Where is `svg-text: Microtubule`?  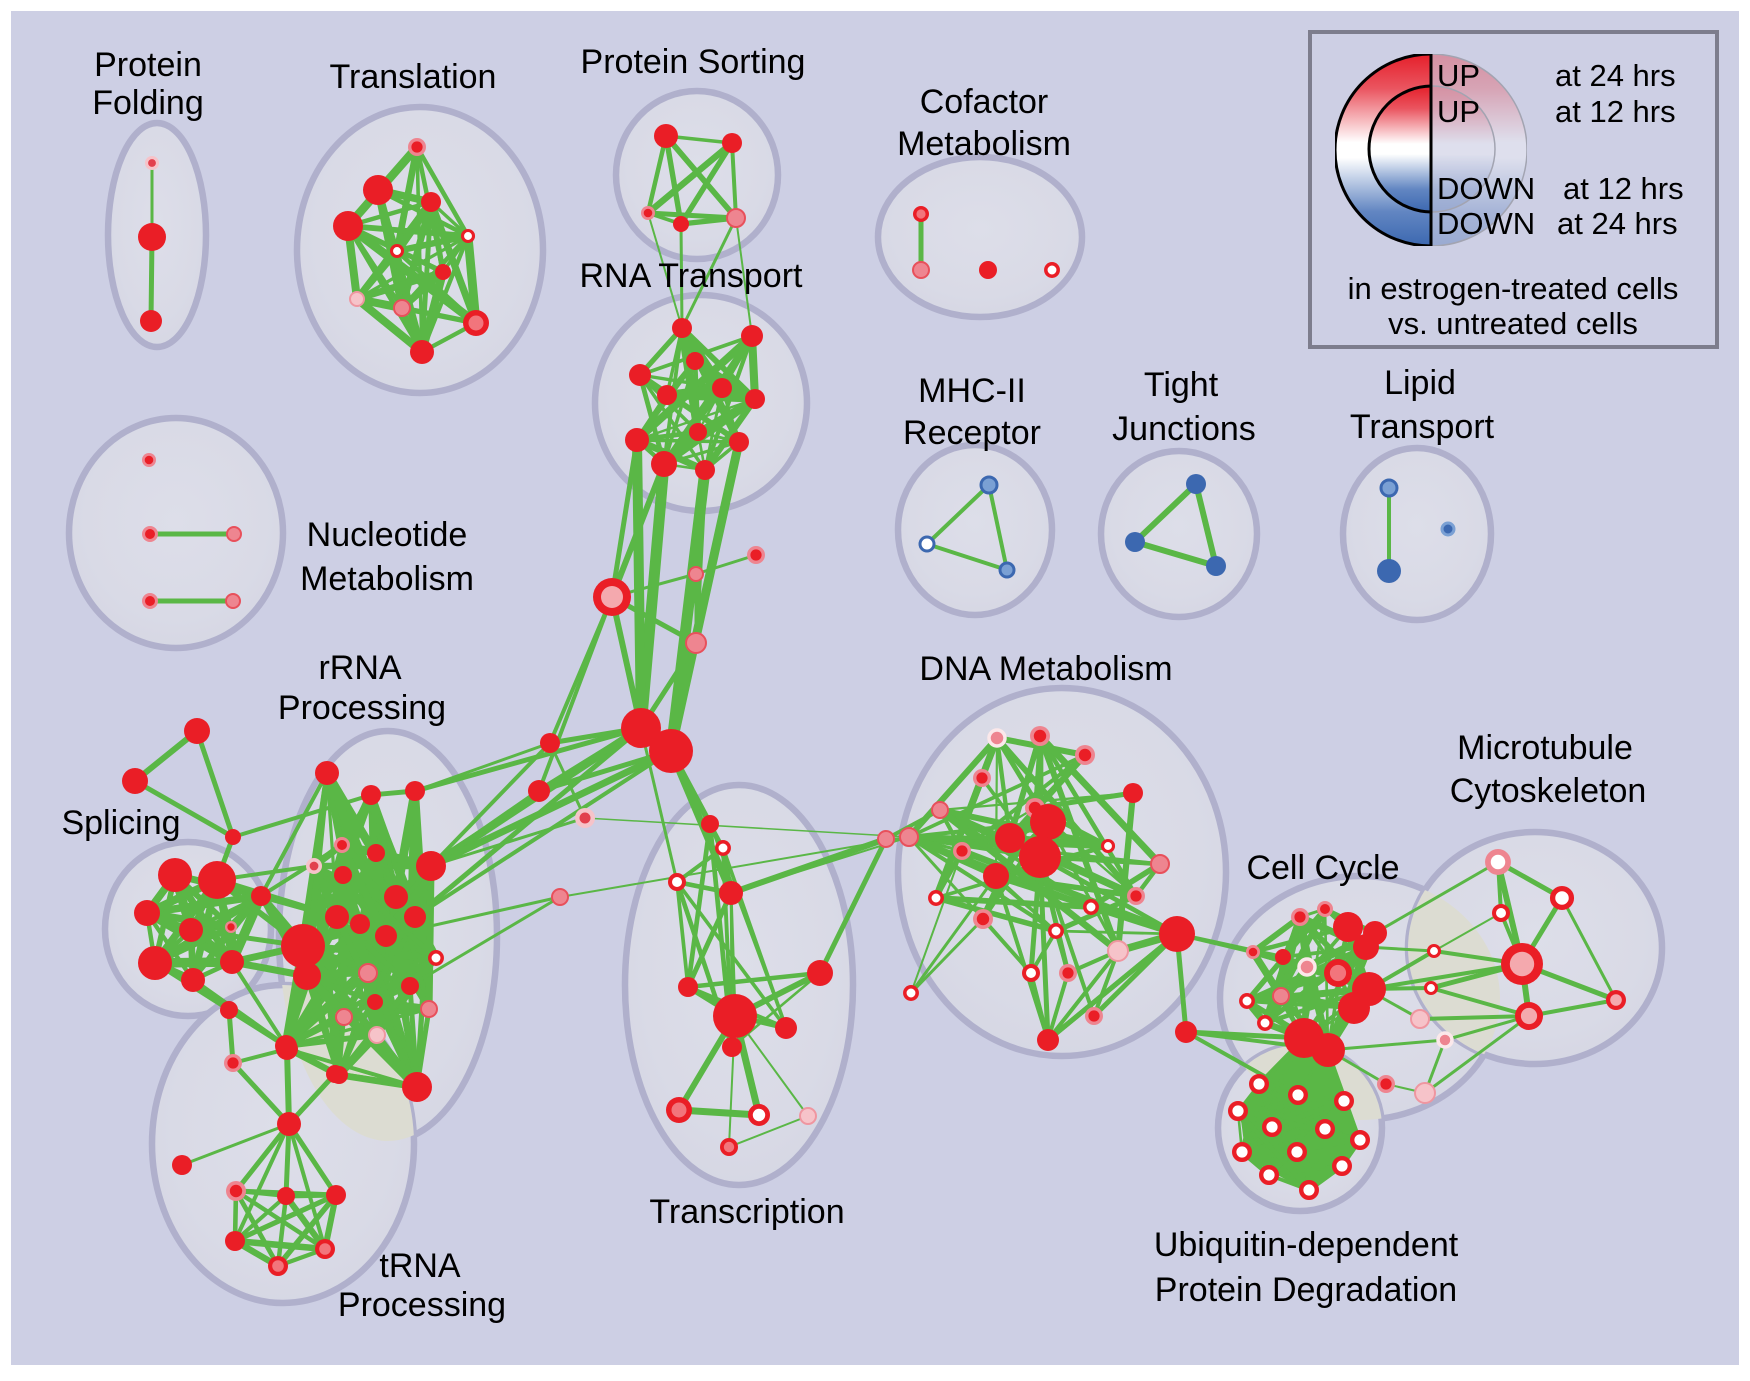
svg-text: Microtubule is located at coordinates (1545, 748).